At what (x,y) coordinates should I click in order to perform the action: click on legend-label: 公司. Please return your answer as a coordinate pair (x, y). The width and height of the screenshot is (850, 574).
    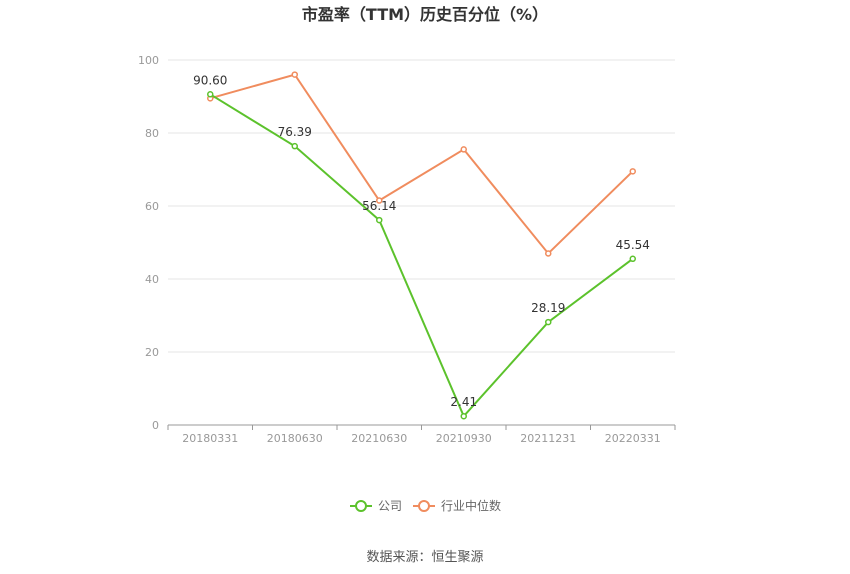
    Looking at the image, I should click on (390, 506).